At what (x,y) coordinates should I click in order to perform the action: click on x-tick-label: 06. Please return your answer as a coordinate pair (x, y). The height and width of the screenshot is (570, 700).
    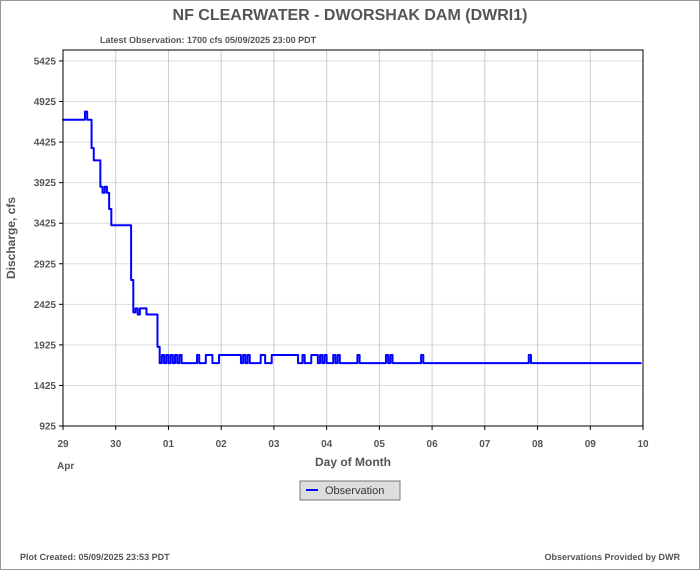
    Looking at the image, I should click on (432, 444).